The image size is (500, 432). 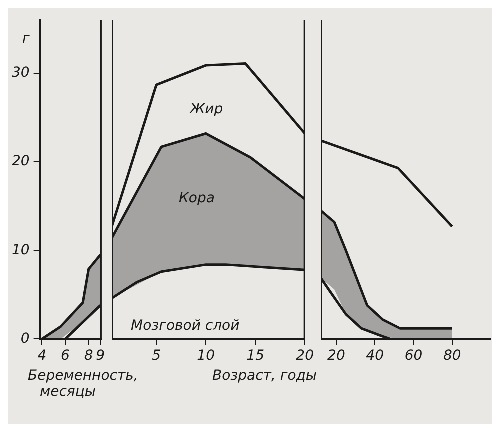 I want to click on y-axis-title: г, so click(x=26, y=39).